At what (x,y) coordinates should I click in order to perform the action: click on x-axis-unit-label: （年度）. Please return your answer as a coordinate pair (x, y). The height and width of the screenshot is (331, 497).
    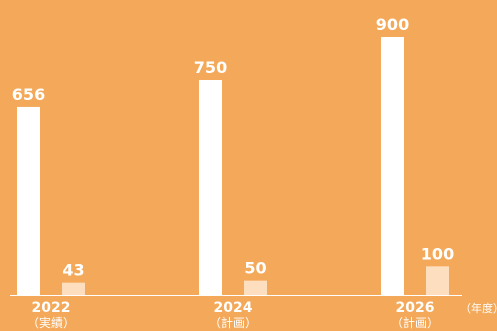
    Looking at the image, I should click on (478, 308).